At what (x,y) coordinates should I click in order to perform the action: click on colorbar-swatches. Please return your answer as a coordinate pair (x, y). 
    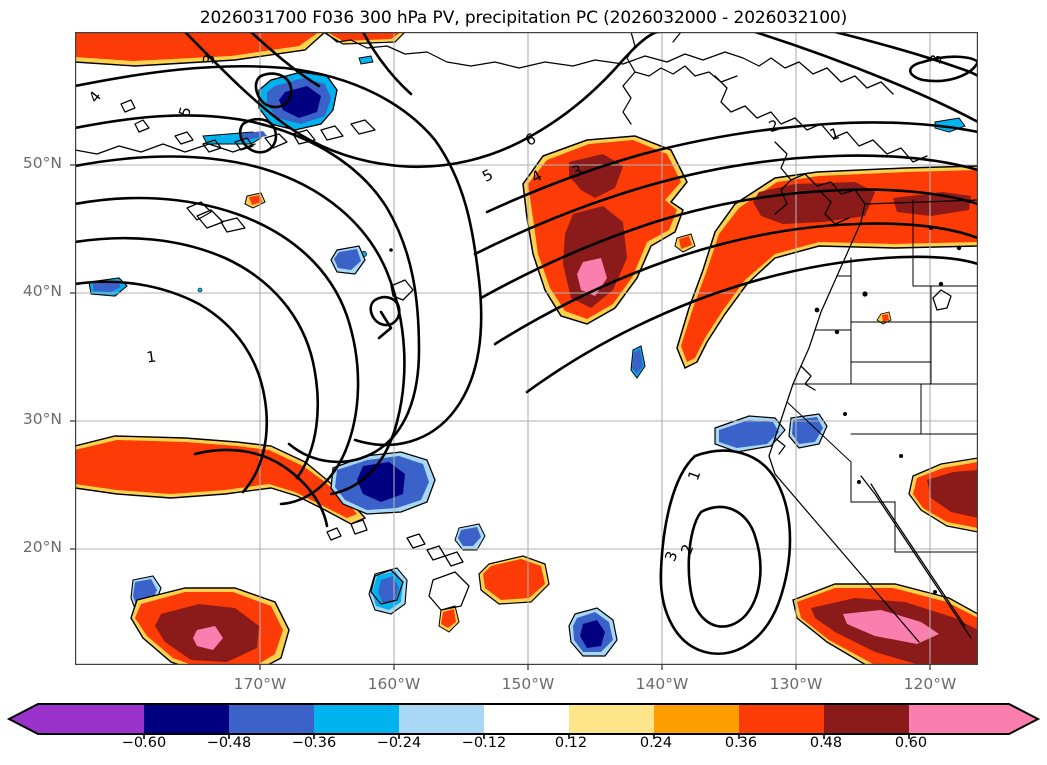
    Looking at the image, I should click on (523, 719).